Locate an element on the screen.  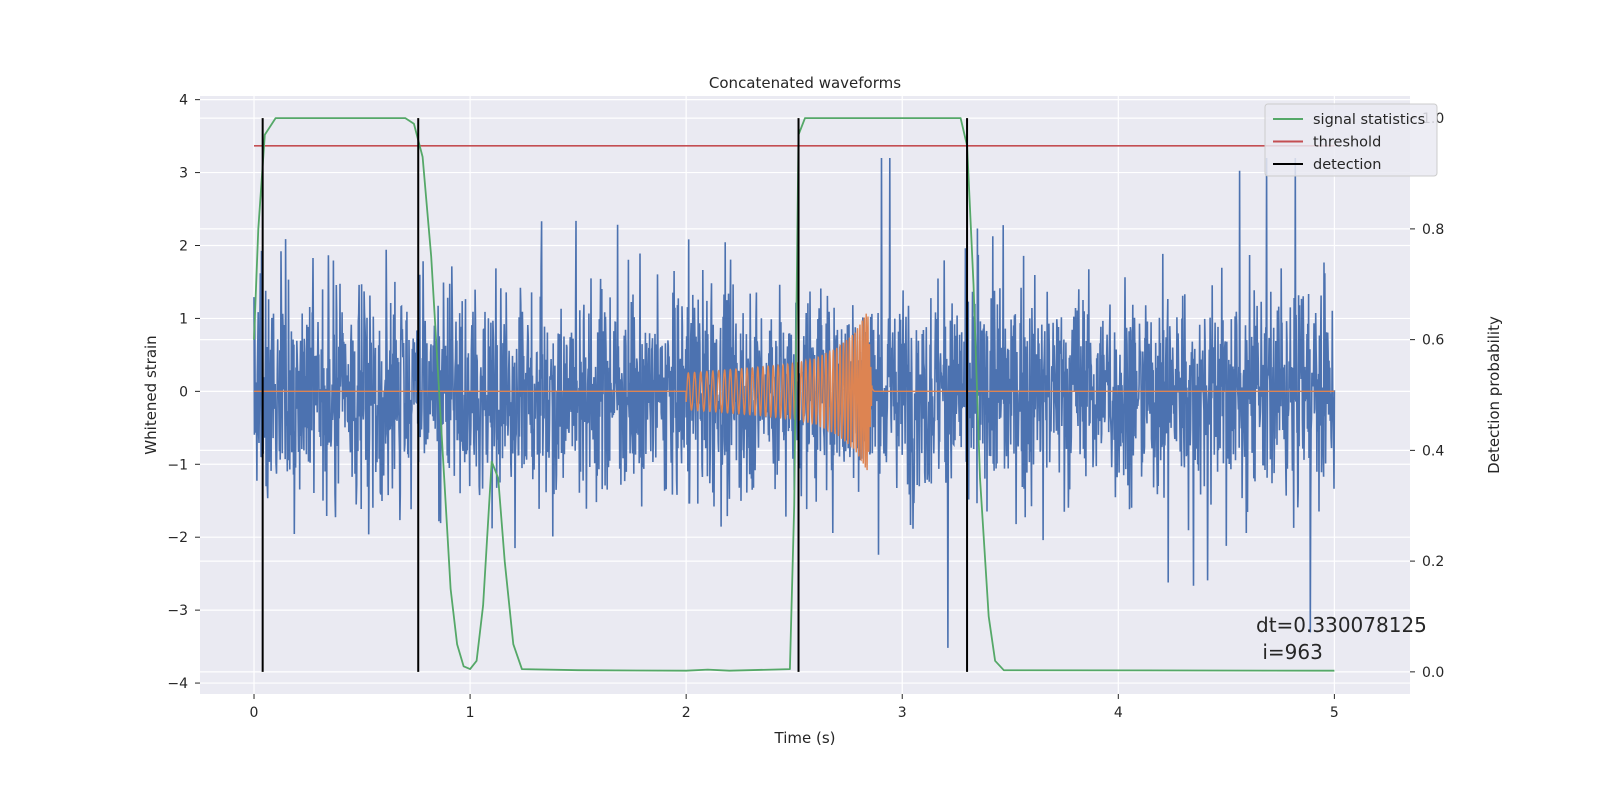
x-tick-label: 0 is located at coordinates (254, 713).